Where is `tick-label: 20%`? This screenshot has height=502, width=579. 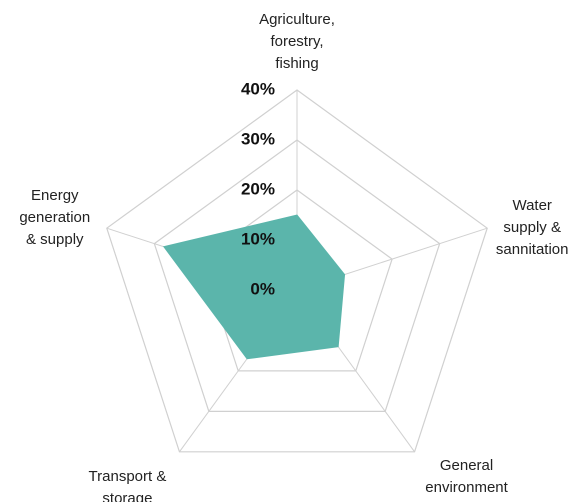 tick-label: 20% is located at coordinates (258, 188).